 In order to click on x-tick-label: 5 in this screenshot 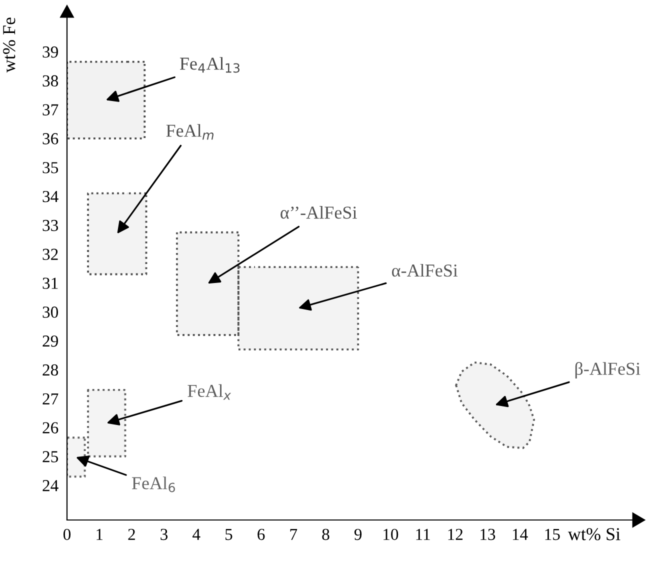, I will do `click(229, 534)`.